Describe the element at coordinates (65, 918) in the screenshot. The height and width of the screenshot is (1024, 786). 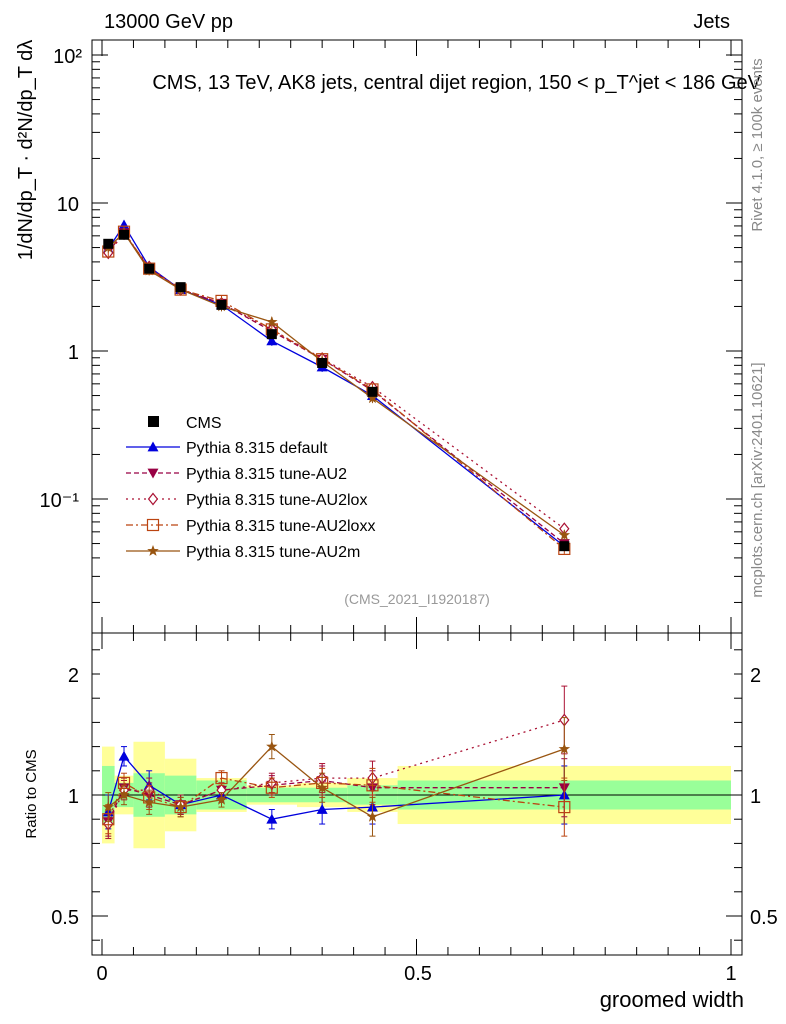
I see `ratio-y-tick-label-0.5: 0.5` at that location.